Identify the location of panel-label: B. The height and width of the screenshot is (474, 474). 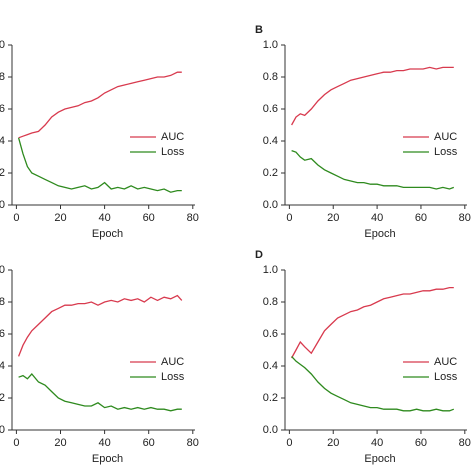
(259, 30).